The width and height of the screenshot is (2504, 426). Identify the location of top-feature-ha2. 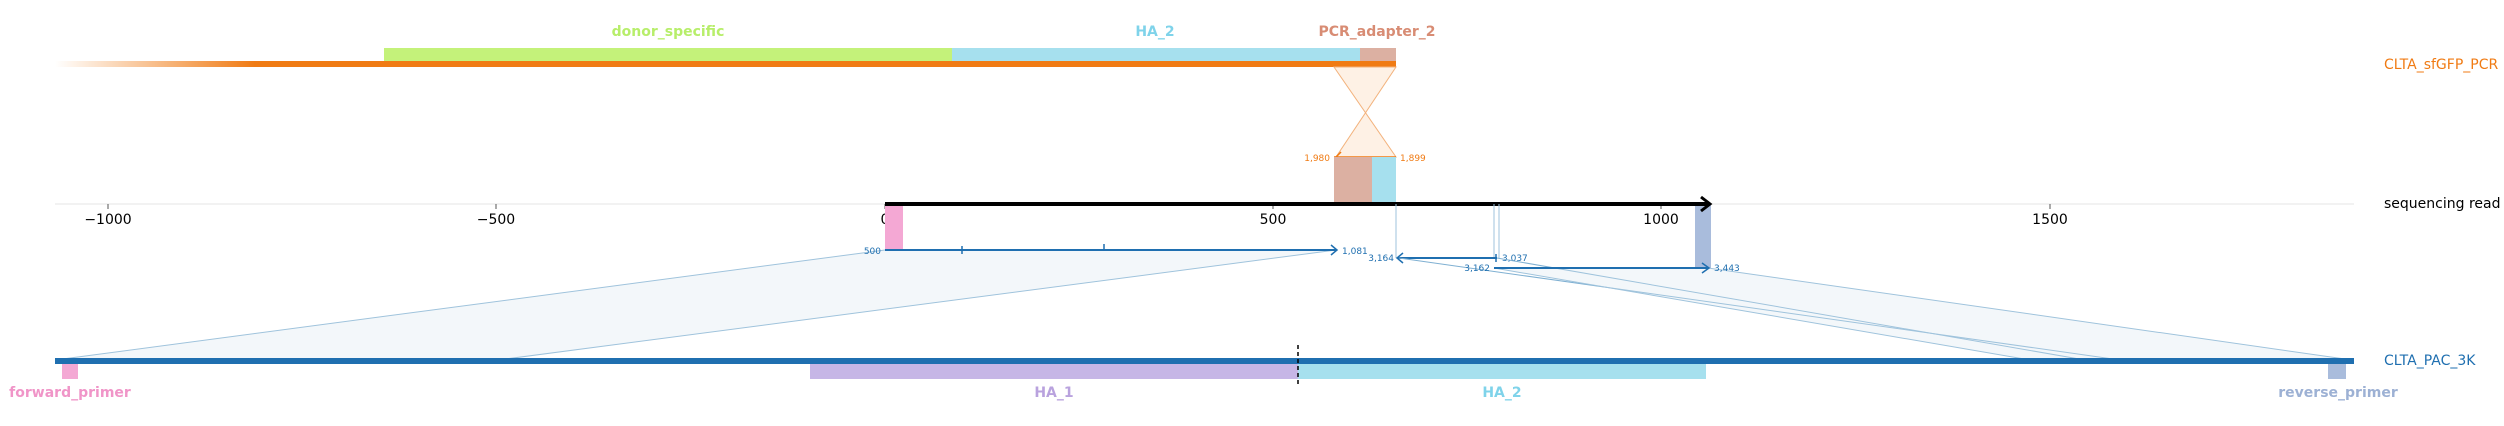
(1156, 55).